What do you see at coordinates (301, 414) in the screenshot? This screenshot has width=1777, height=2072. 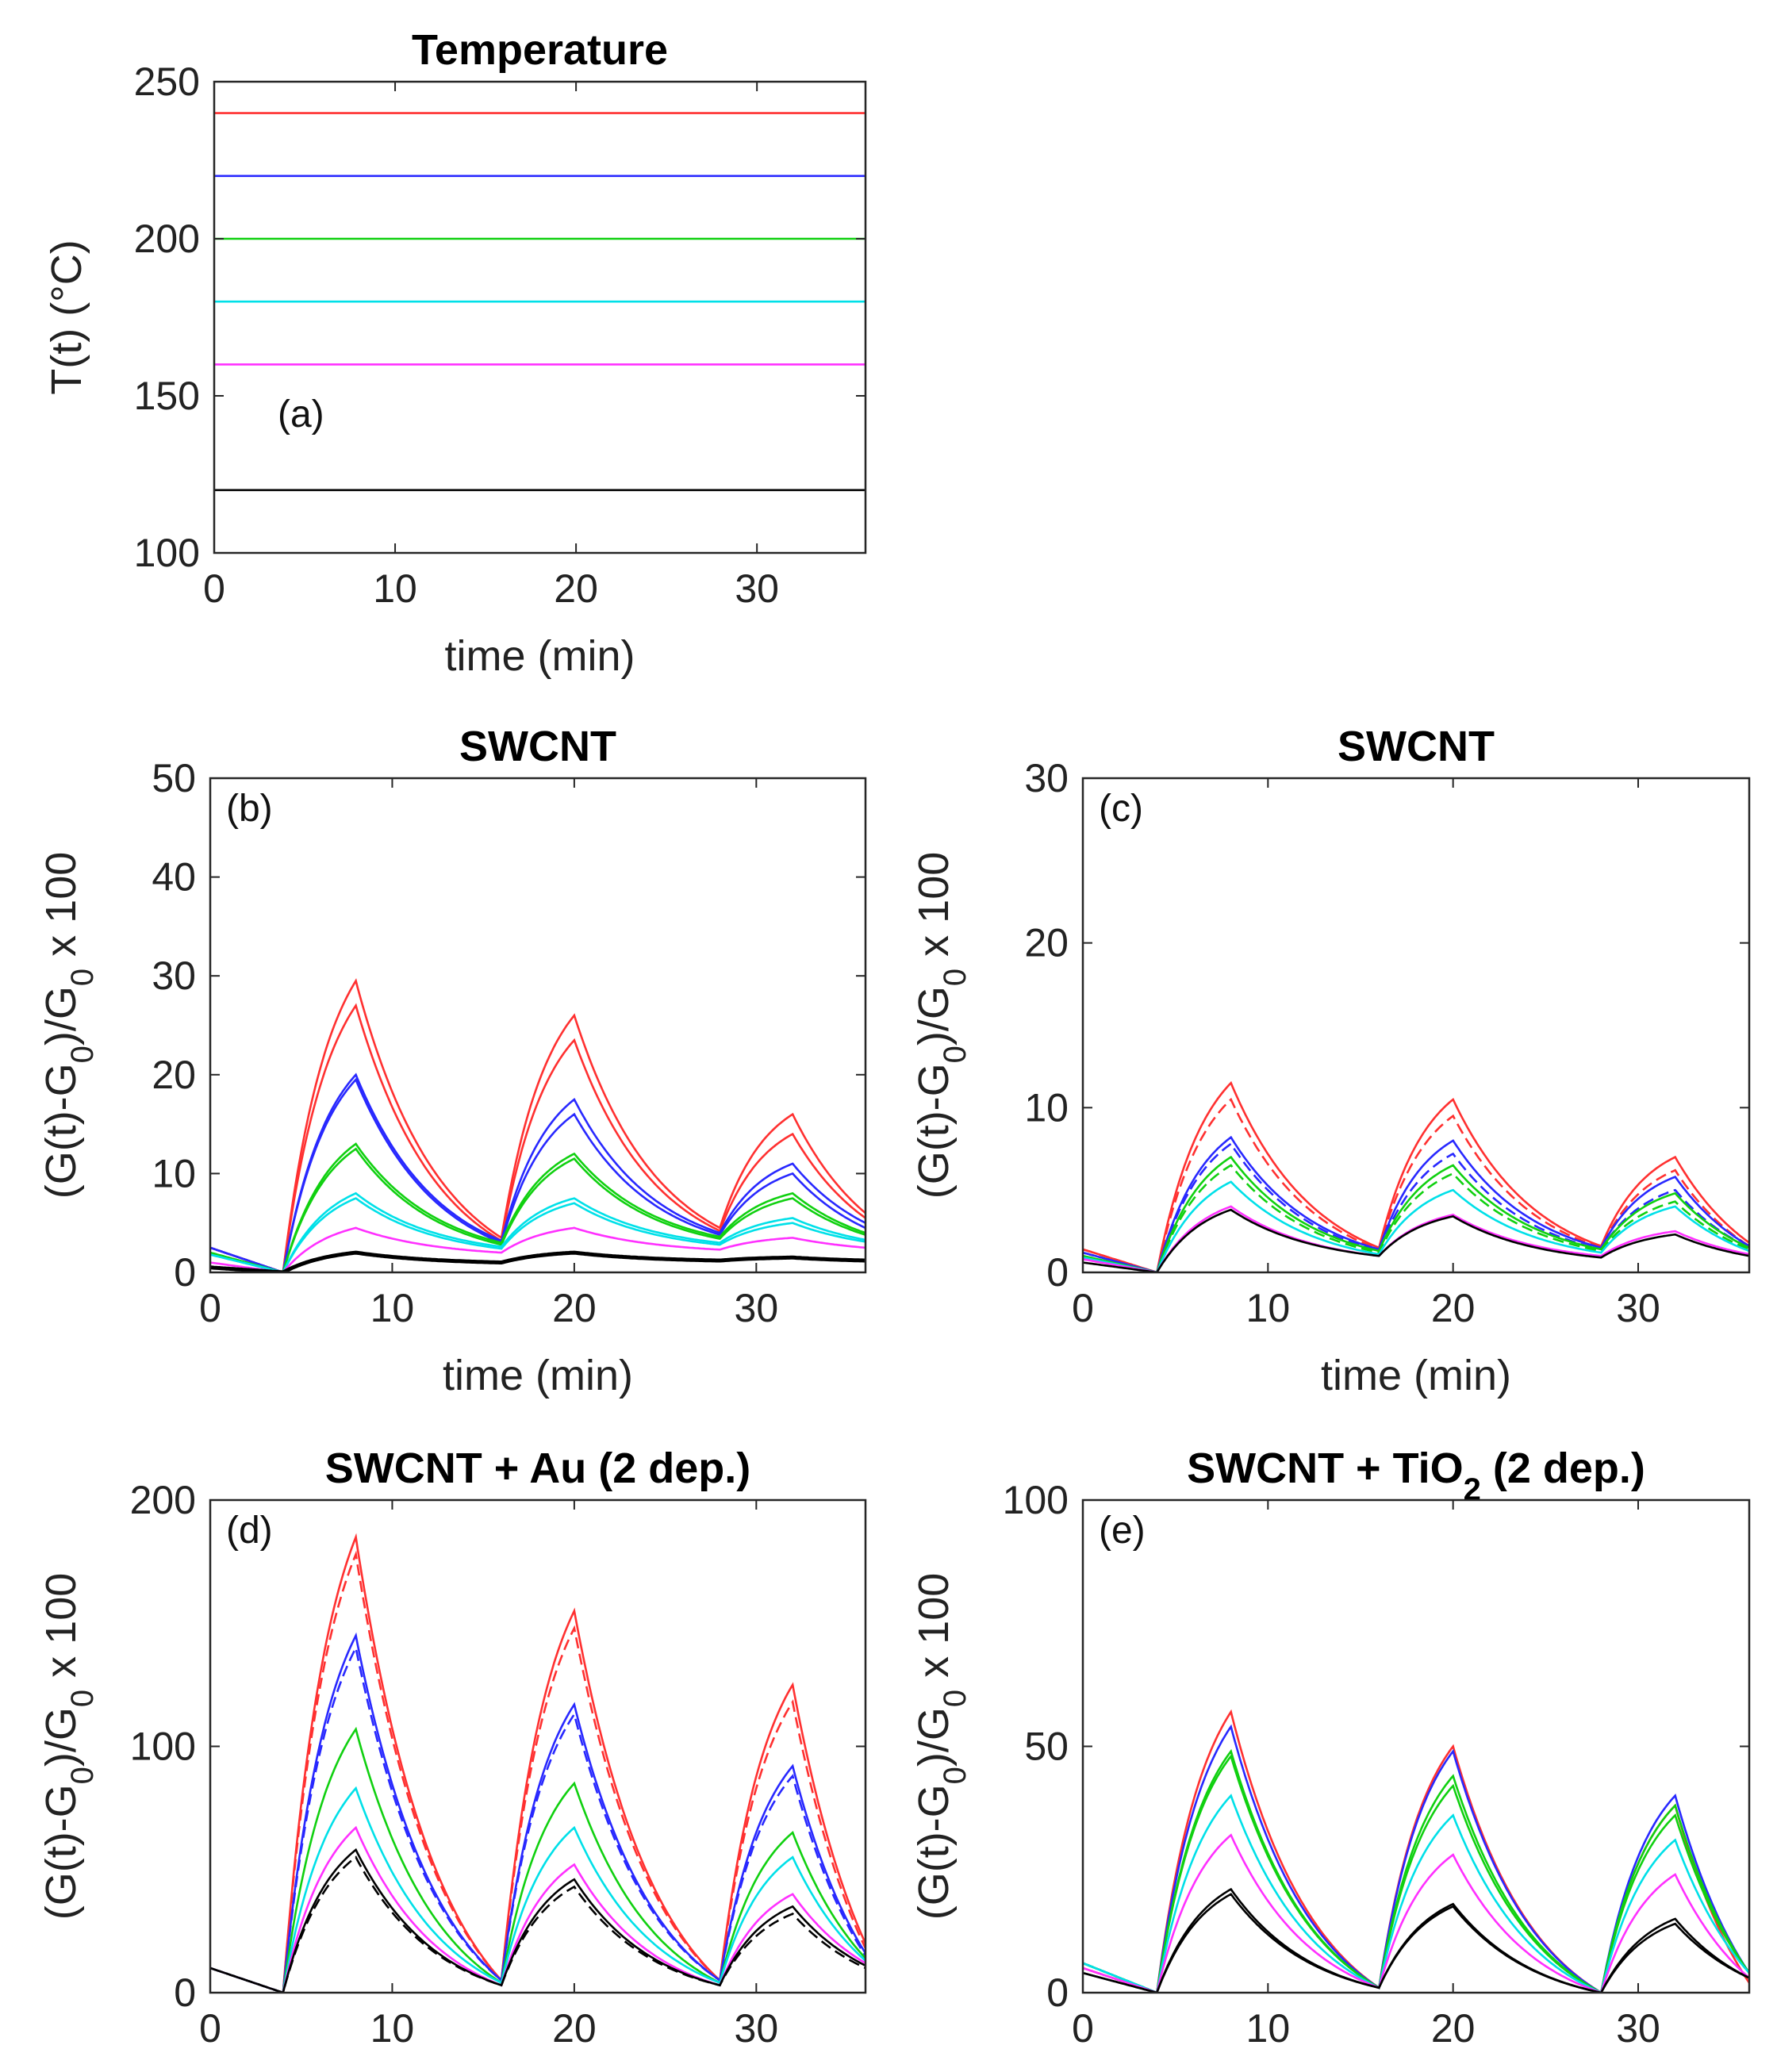 I see `panel-label: (a)` at bounding box center [301, 414].